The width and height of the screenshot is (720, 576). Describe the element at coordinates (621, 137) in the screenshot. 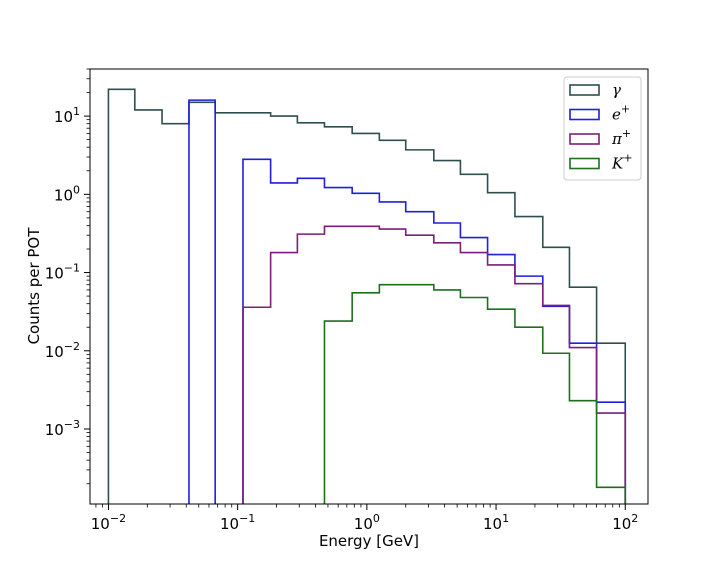

I see `legend-label: π+` at that location.